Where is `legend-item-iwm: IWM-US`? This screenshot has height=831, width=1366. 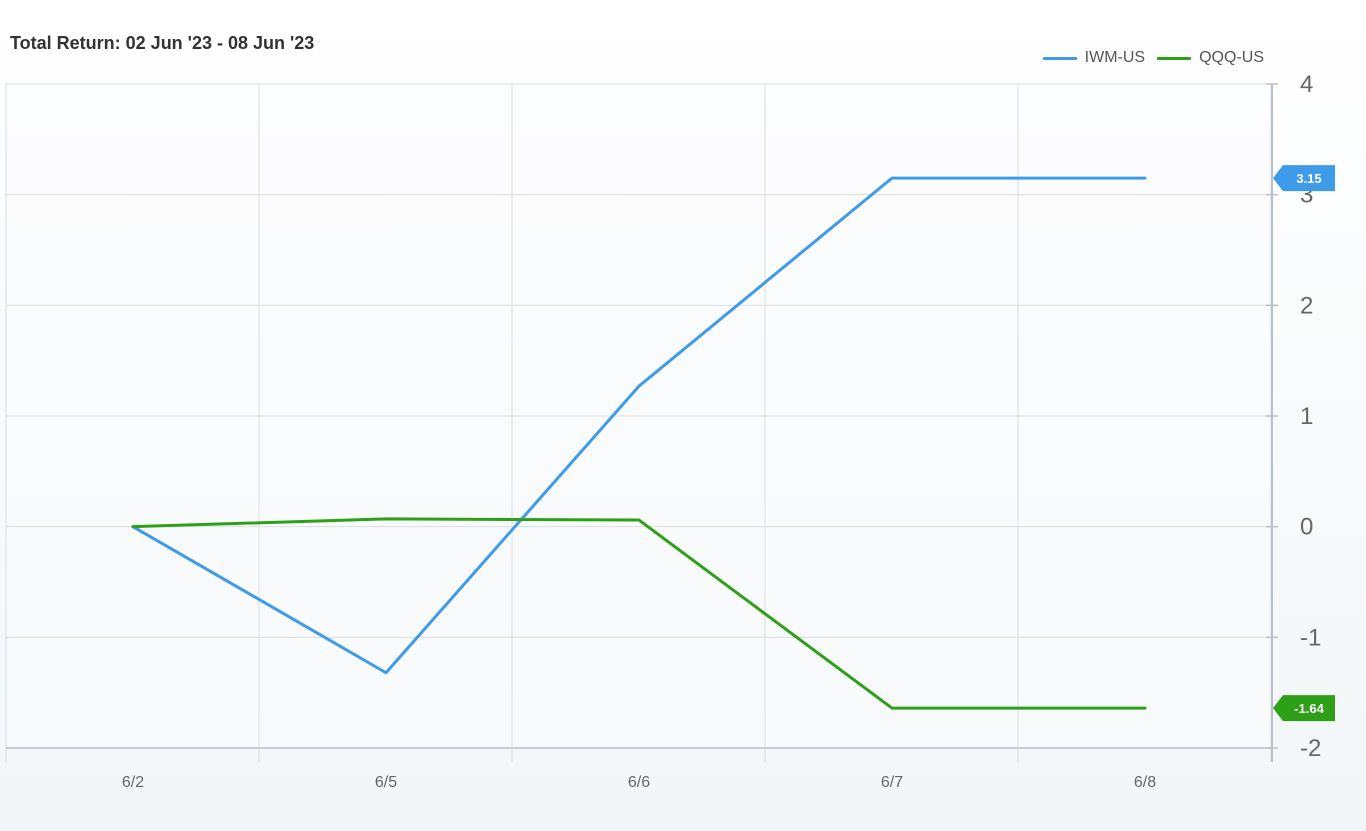
legend-item-iwm: IWM-US is located at coordinates (1094, 58).